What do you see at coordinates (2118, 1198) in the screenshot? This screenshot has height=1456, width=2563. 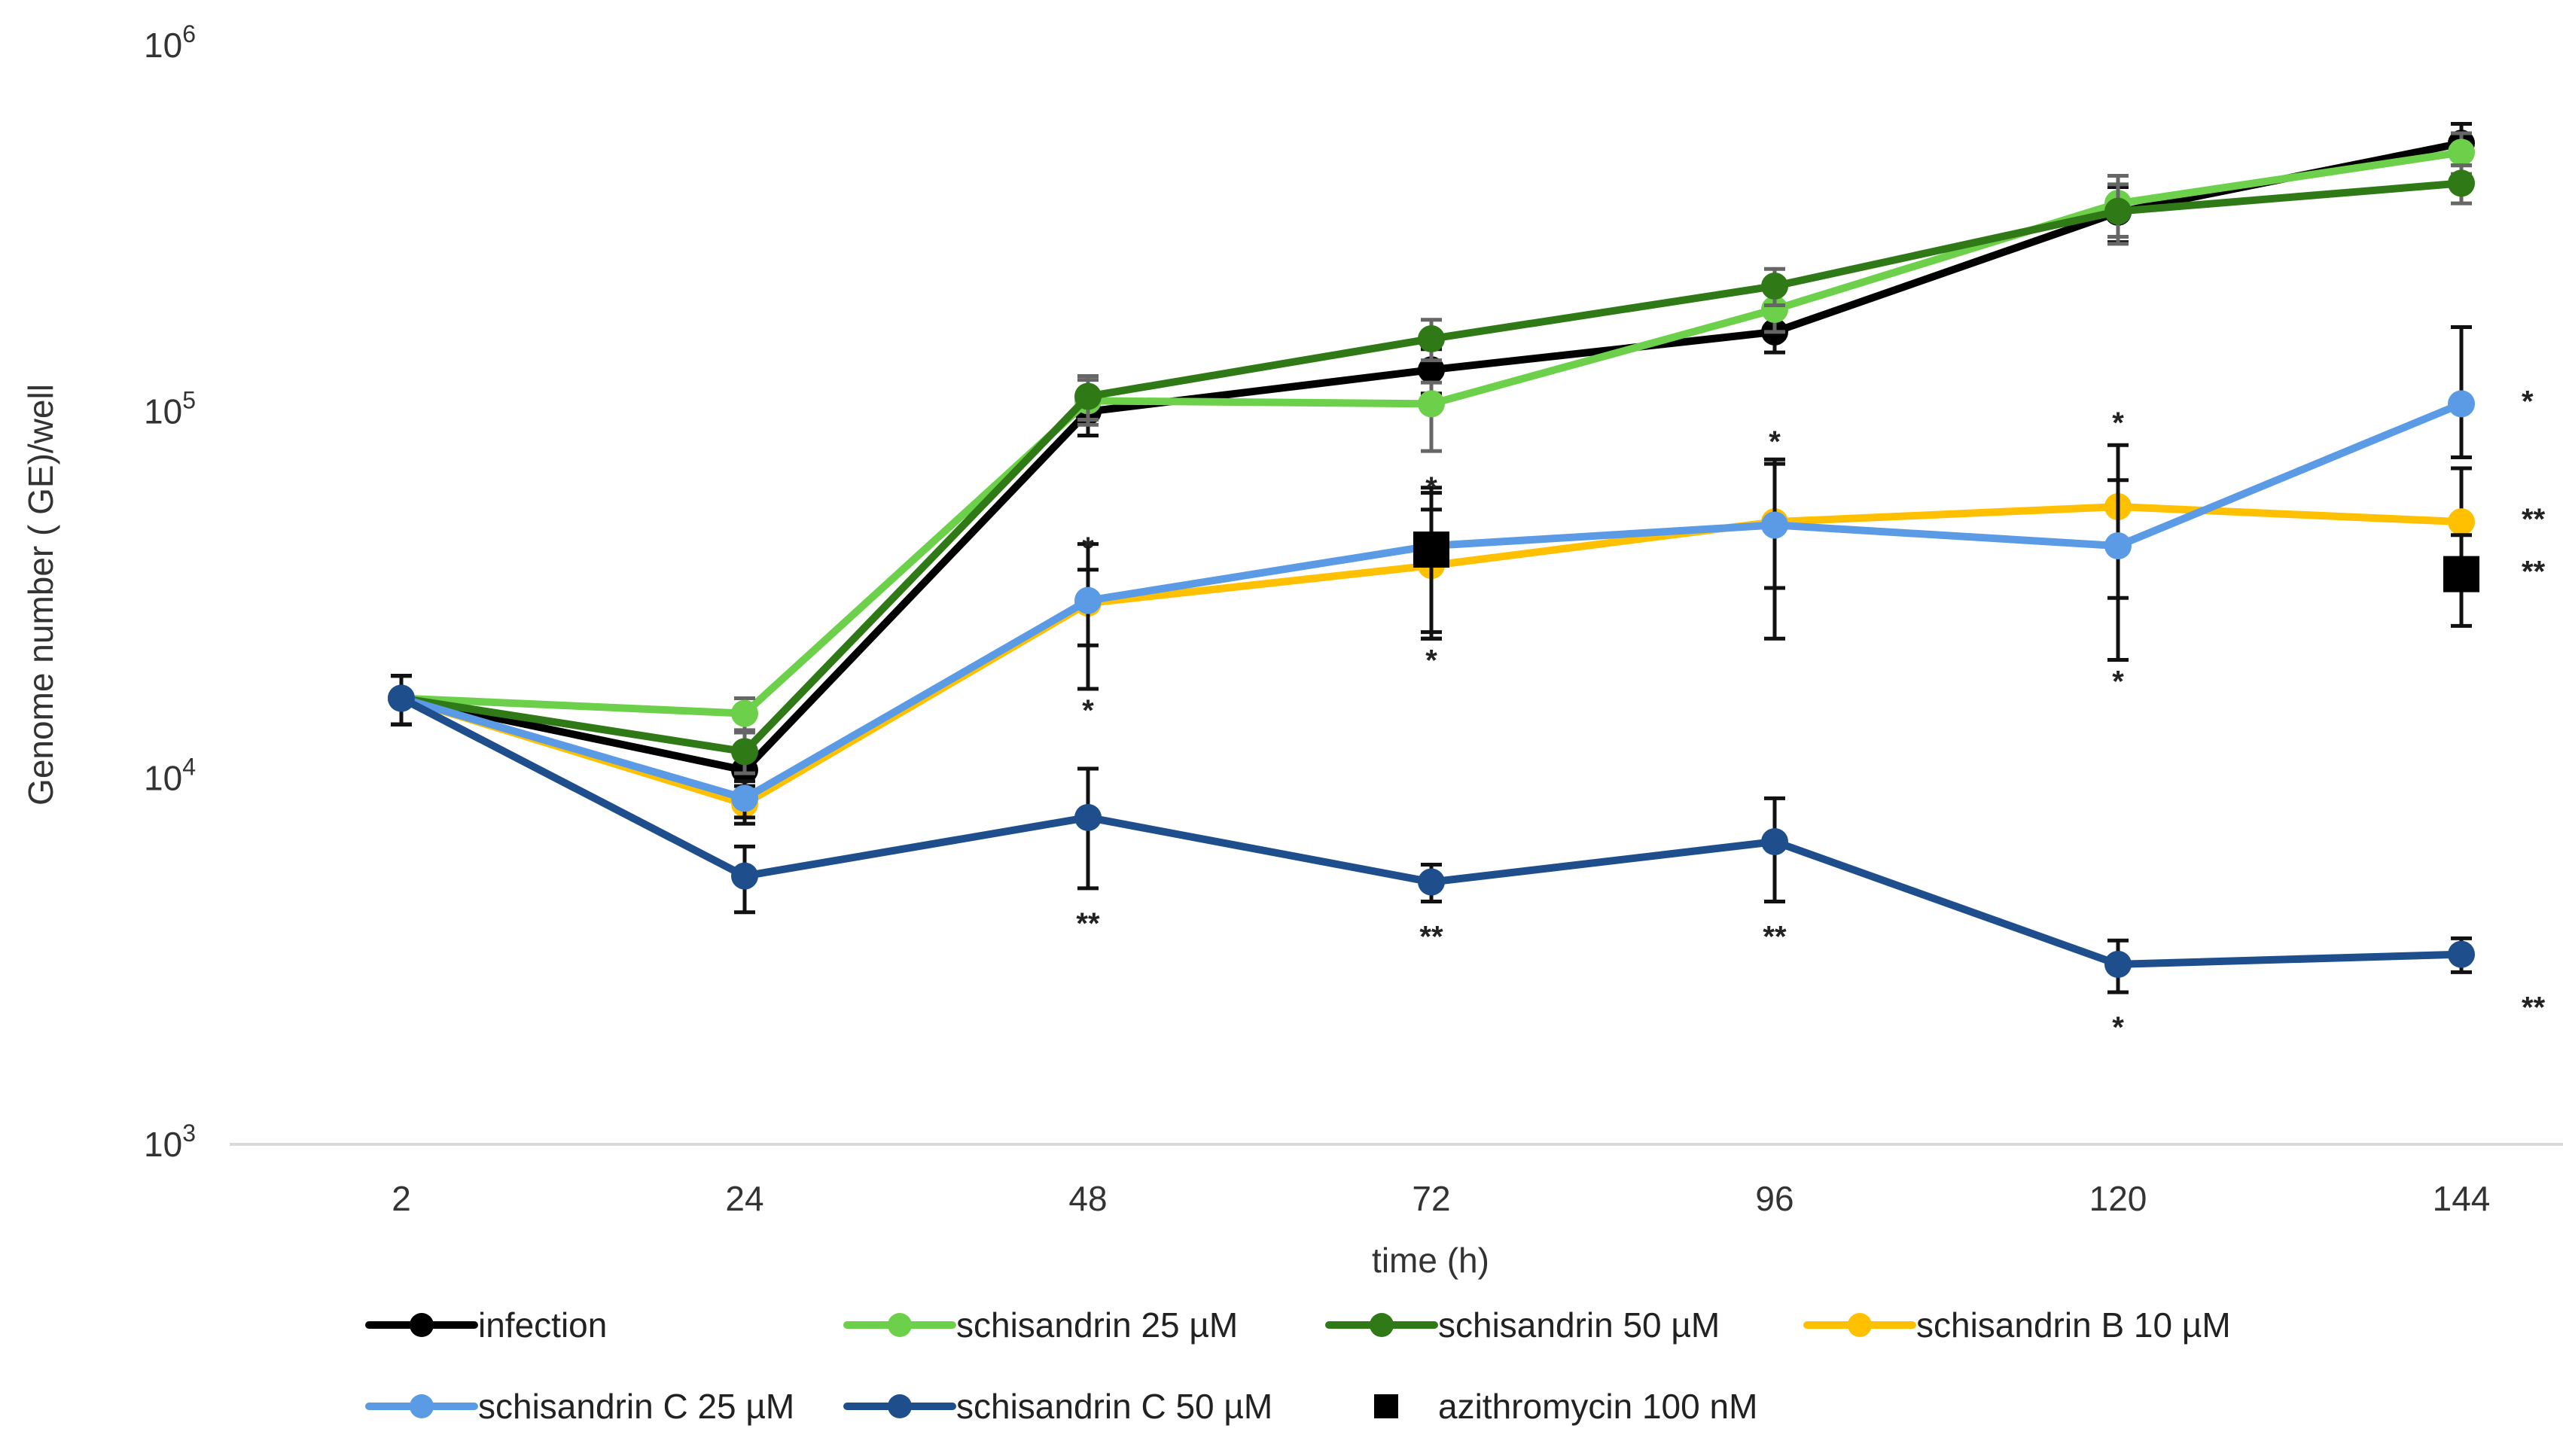 I see `x-tick-label: 120` at bounding box center [2118, 1198].